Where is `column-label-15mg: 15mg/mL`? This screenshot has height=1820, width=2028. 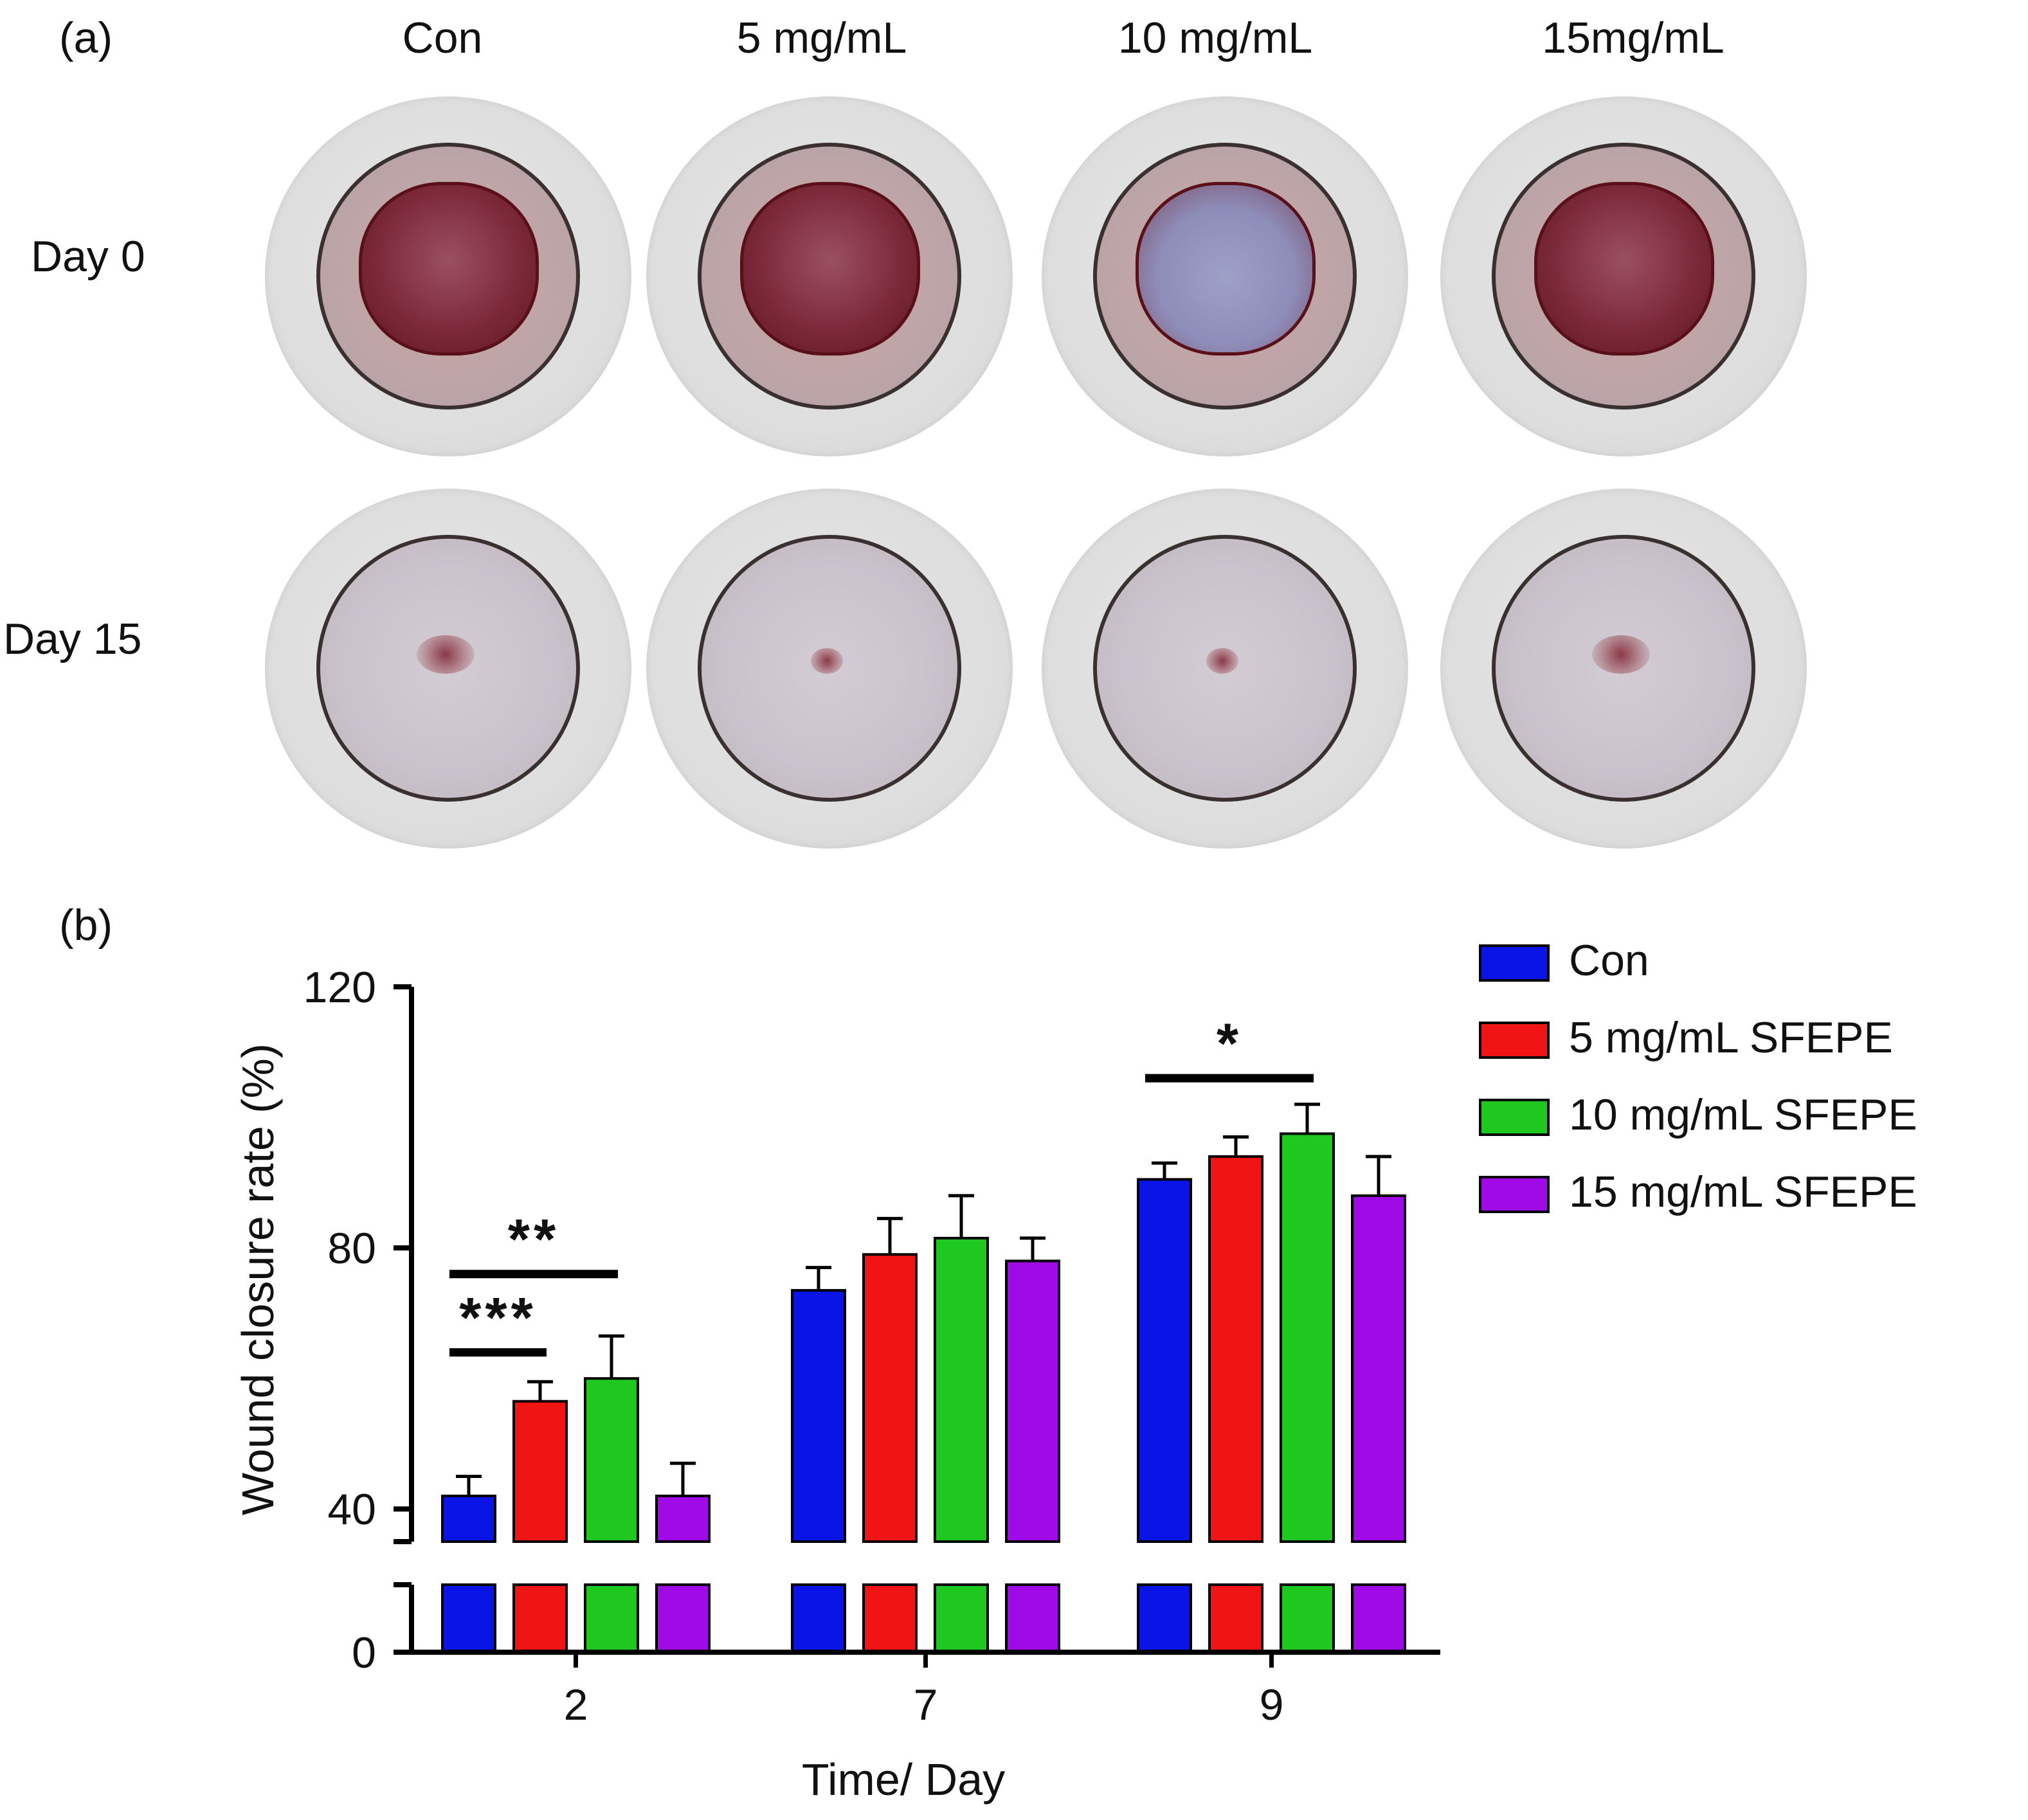
column-label-15mg: 15mg/mL is located at coordinates (1633, 38).